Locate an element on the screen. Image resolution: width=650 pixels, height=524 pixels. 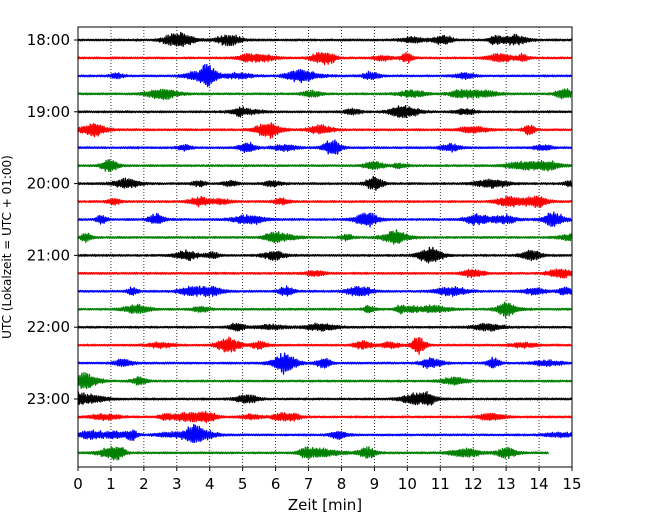
y-tick-label-1: 19:00 is located at coordinates (48, 112).